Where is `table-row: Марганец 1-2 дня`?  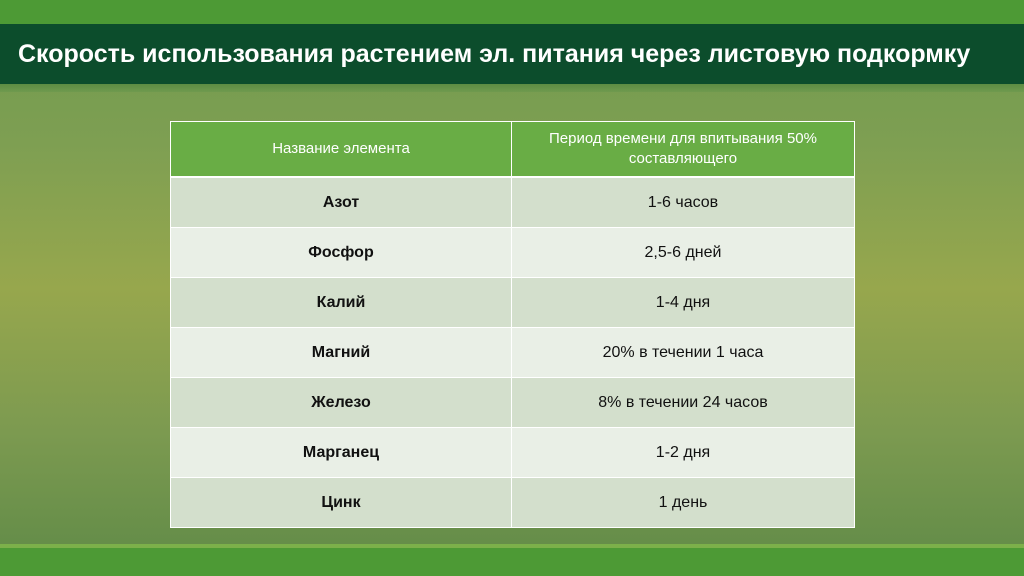 table-row: Марганец 1-2 дня is located at coordinates (512, 452).